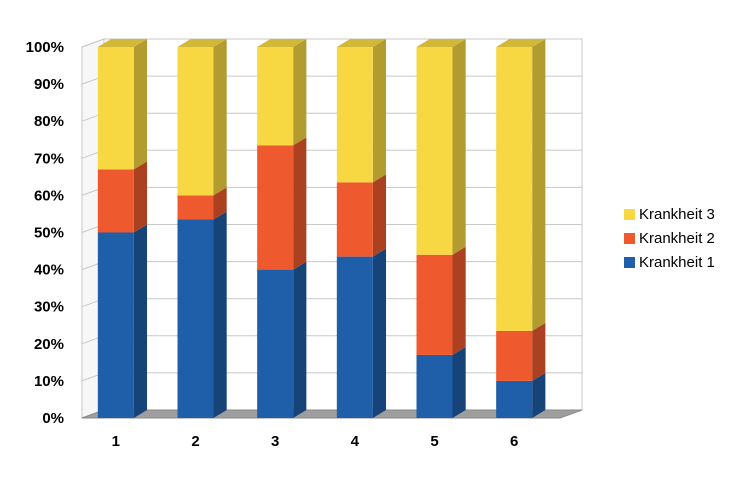  Describe the element at coordinates (49, 344) in the screenshot. I see `y-tick-label: 20%` at that location.